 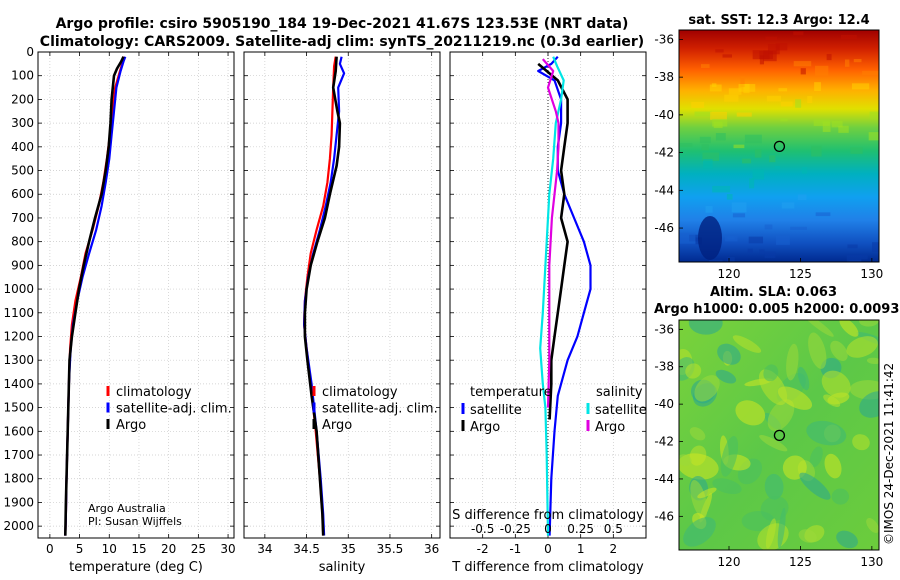 I want to click on map-y-tick-label: -44, so click(x=664, y=479).